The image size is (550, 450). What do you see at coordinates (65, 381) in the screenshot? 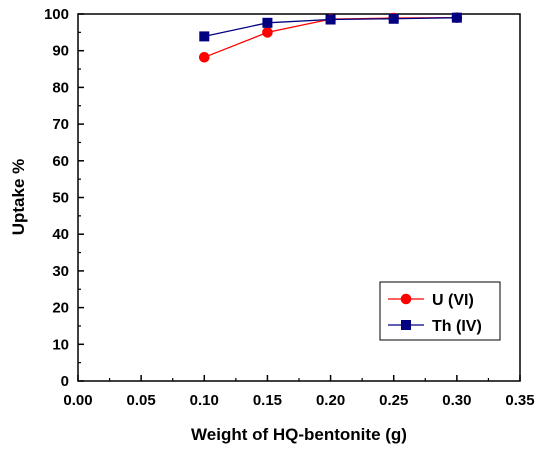
I see `y-tick-label: 0` at bounding box center [65, 381].